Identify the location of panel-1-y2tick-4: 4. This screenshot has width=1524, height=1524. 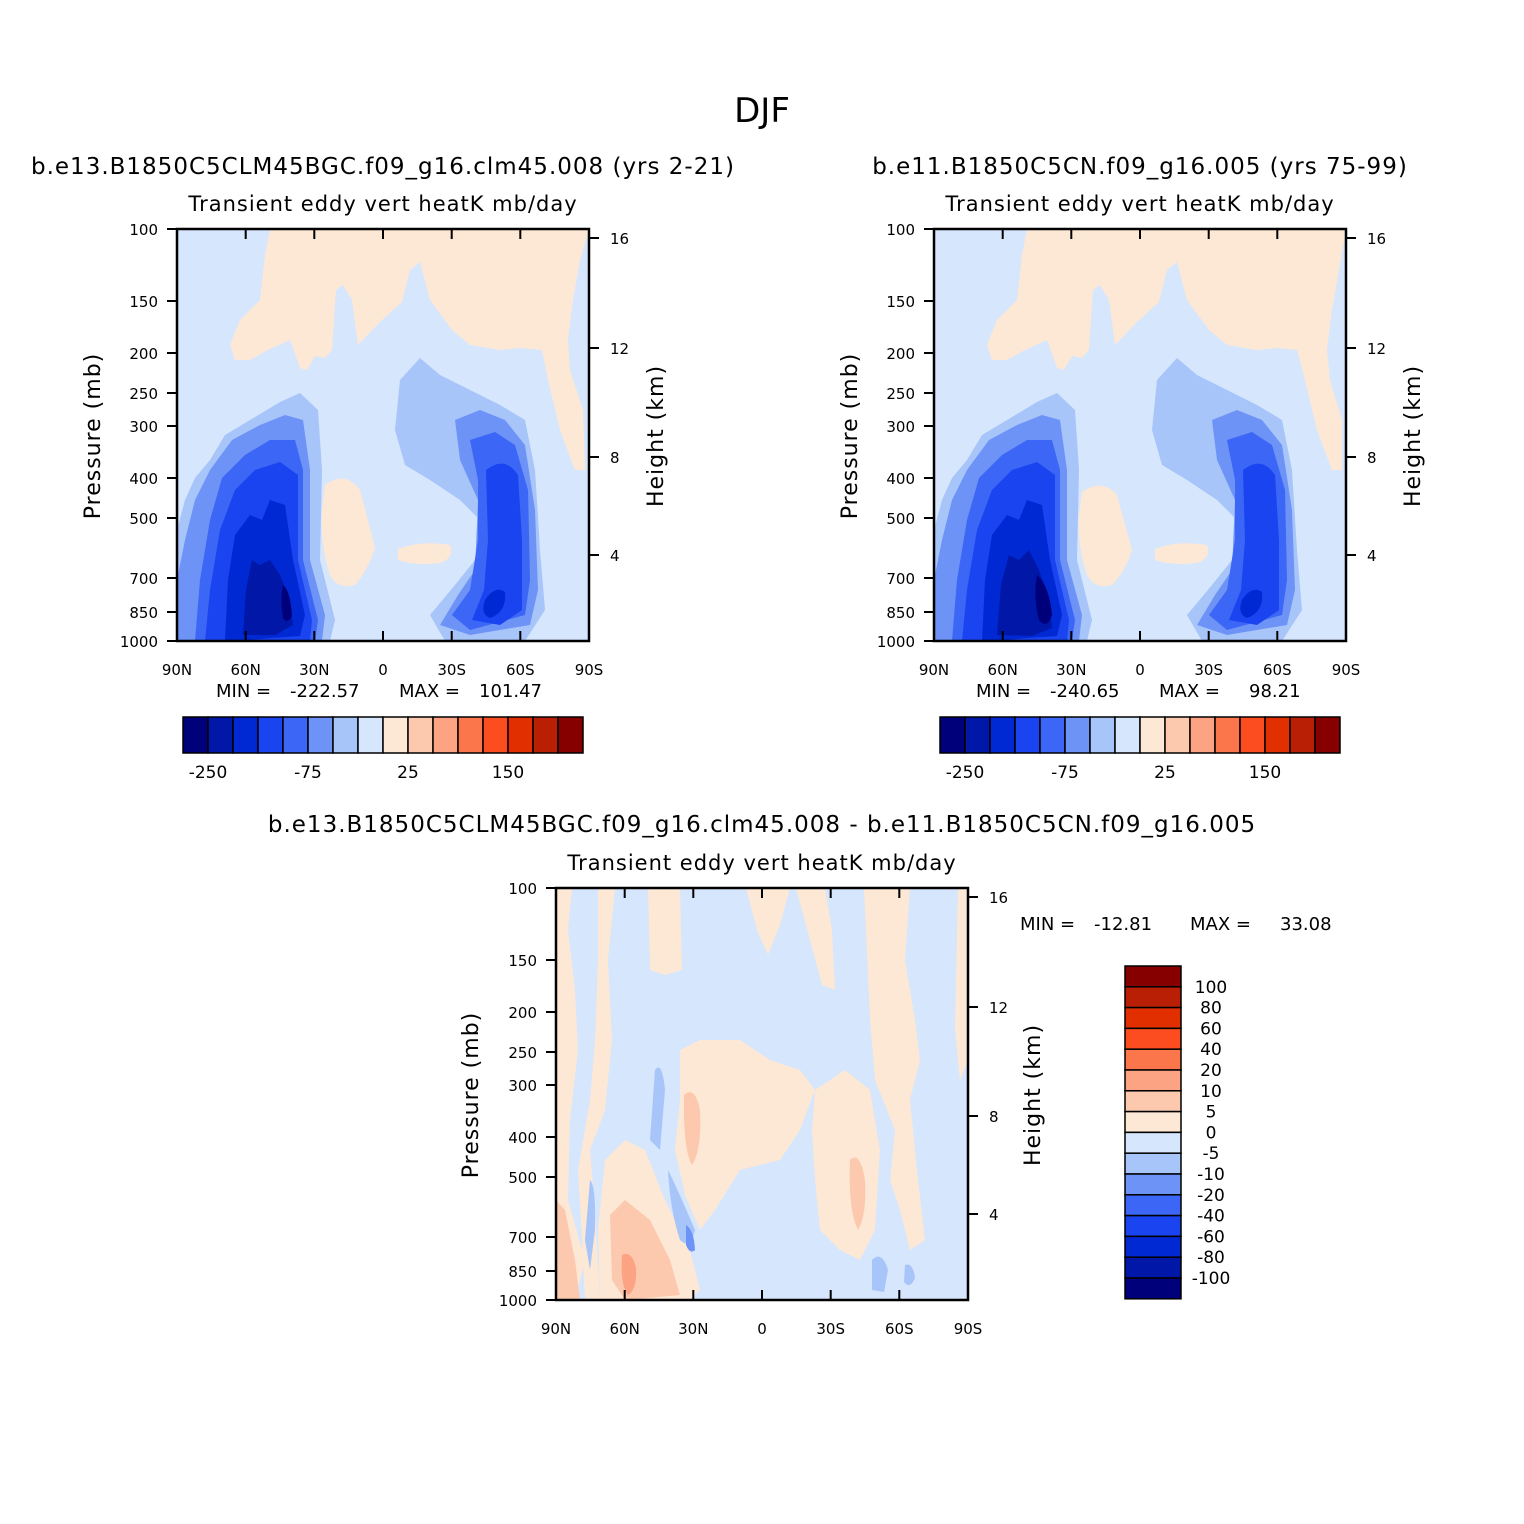
(615, 556).